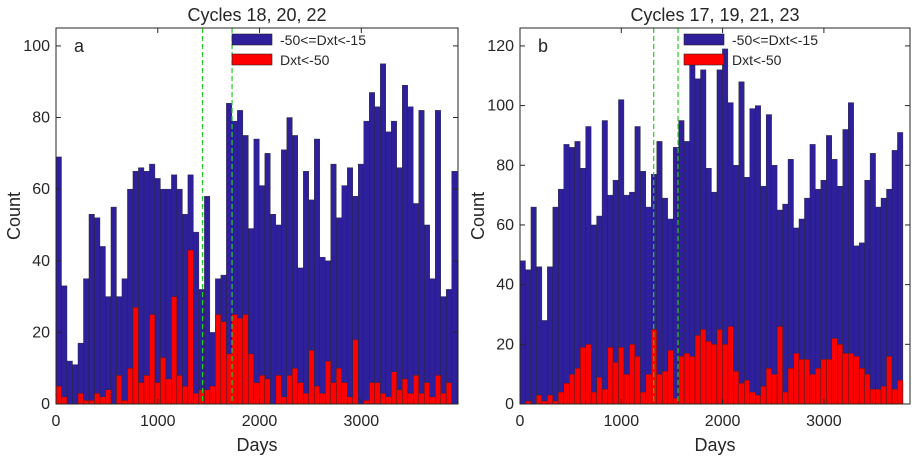  I want to click on legend-entry-label: -50<=Dxt<-15, so click(775, 40).